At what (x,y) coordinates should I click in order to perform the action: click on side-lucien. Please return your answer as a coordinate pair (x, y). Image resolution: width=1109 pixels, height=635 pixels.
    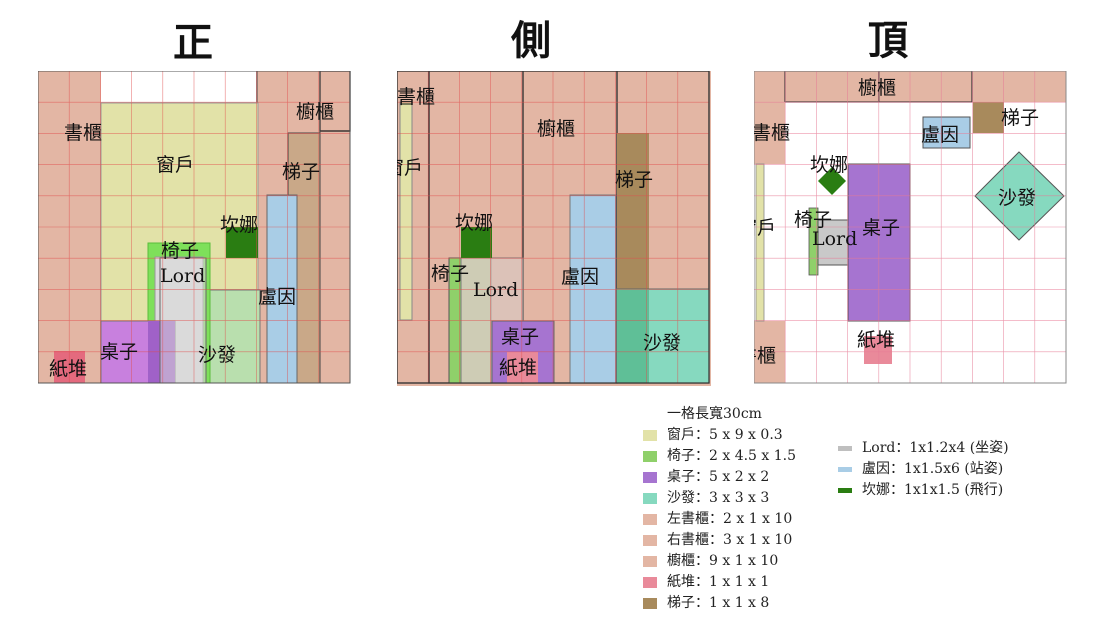
    Looking at the image, I should click on (593, 289).